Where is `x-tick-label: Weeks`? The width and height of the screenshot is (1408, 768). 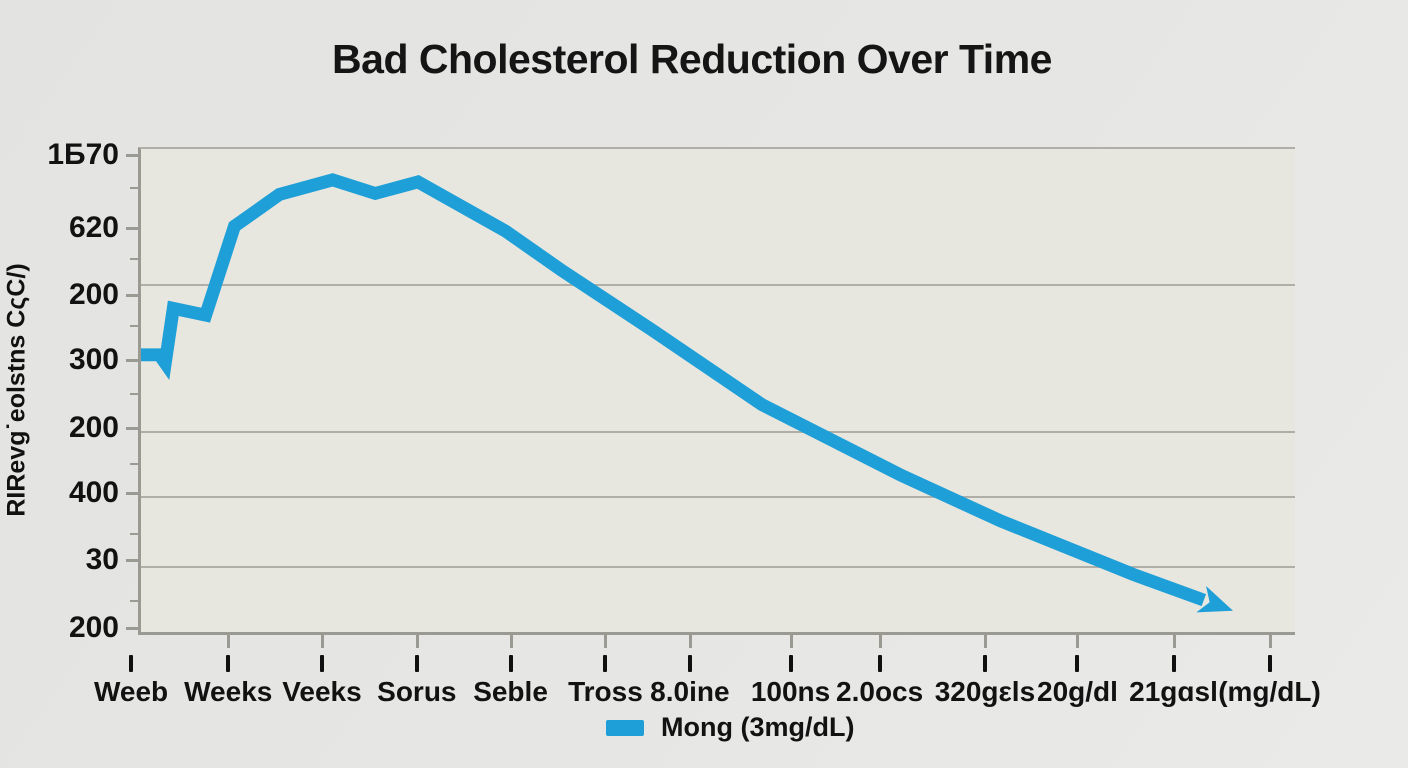 x-tick-label: Weeks is located at coordinates (228, 691).